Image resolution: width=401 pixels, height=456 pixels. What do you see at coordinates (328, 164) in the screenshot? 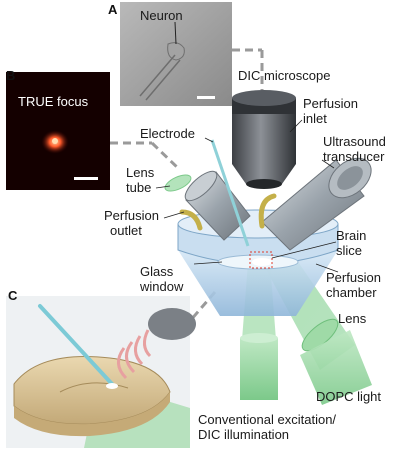
I see `ultrasound-pointer` at bounding box center [328, 164].